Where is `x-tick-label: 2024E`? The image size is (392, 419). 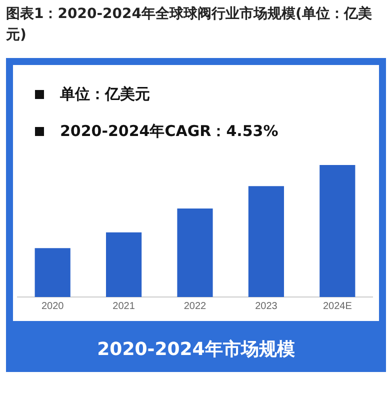
x-tick-label: 2024E is located at coordinates (337, 306).